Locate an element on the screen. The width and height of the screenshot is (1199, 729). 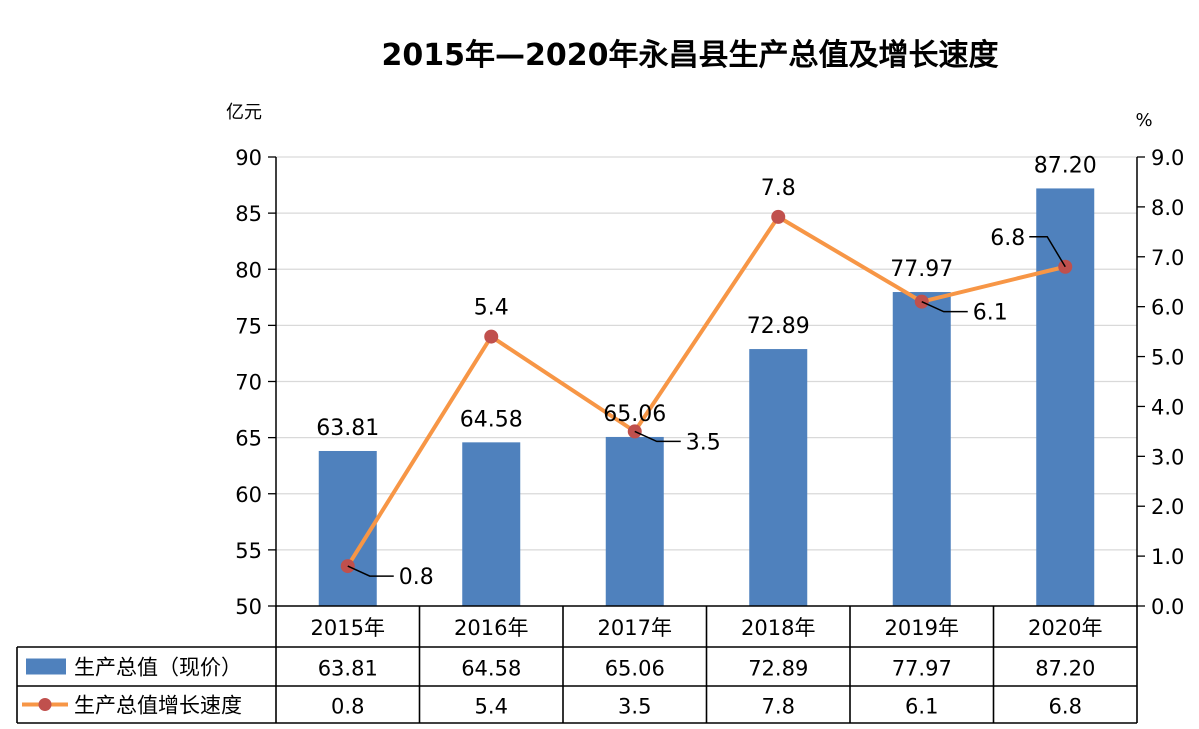
left-tick-label: 55 is located at coordinates (248, 551).